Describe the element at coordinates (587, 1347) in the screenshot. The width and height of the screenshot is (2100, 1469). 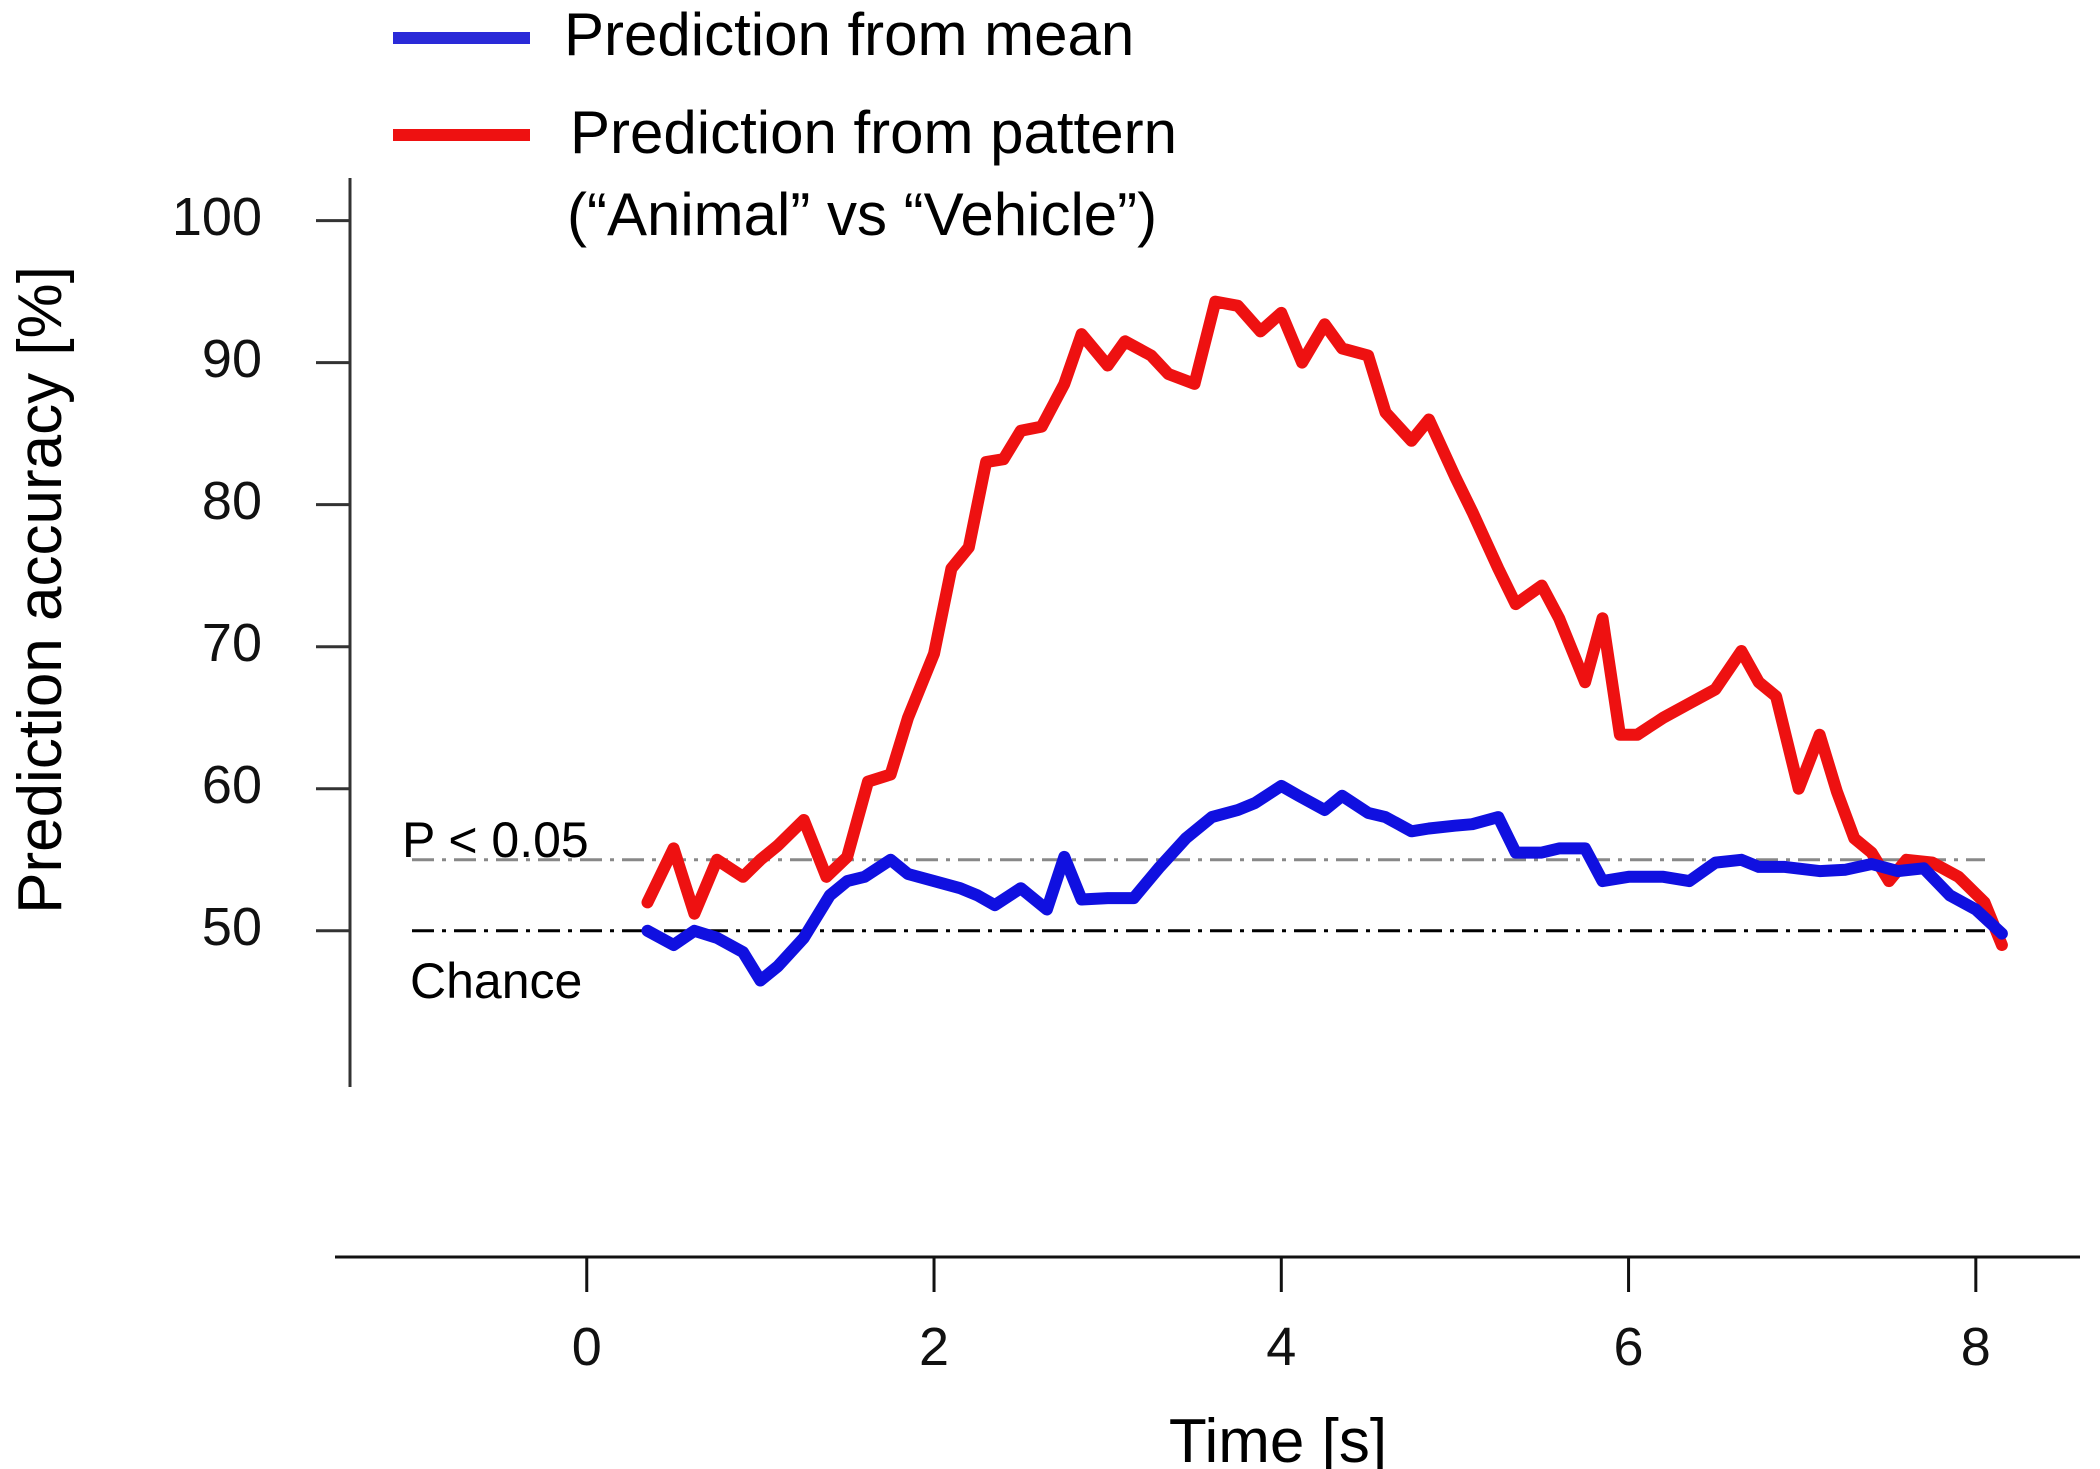
I see `x-tick-label: 0` at that location.